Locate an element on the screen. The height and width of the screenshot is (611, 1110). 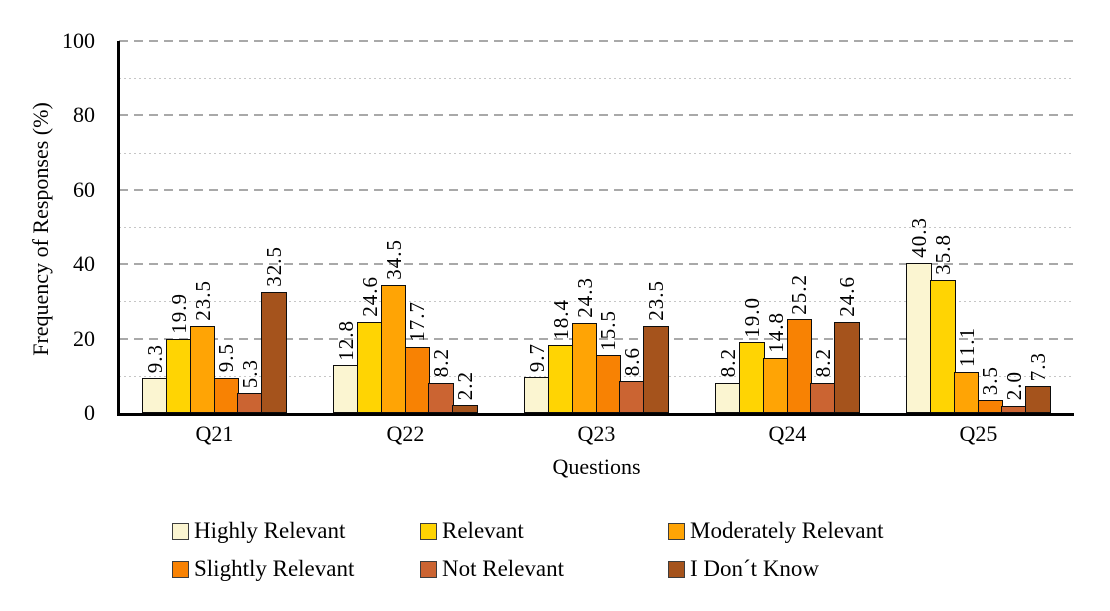
bar-Q23-s2 is located at coordinates (584, 367).